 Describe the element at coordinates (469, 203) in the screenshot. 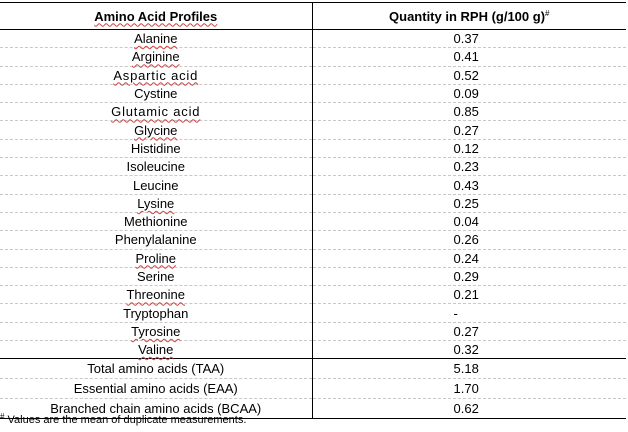

I see `amino-acid-value: 0.25` at that location.